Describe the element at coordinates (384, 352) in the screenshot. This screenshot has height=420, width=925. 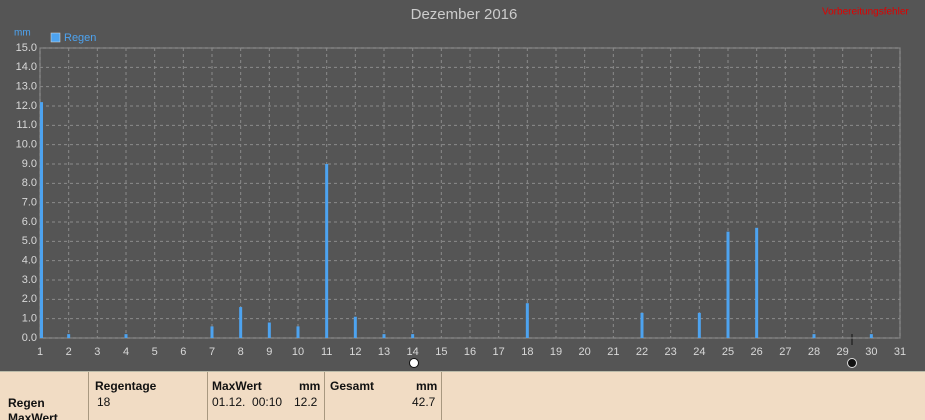
I see `x-tick-label: 13` at that location.